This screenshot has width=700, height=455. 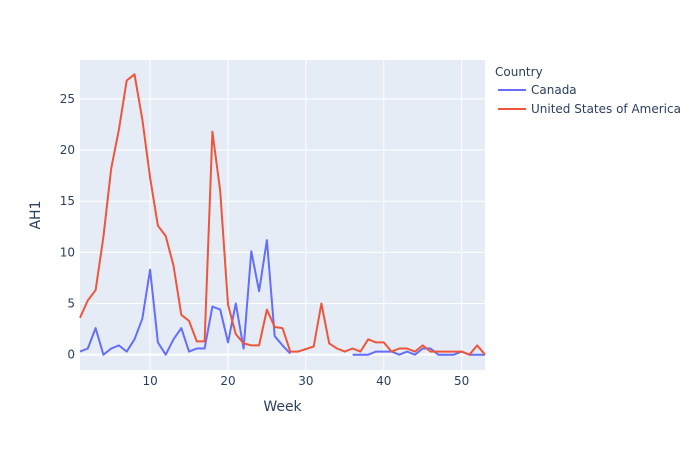 What do you see at coordinates (554, 90) in the screenshot?
I see `legend-label-canada: Canada` at bounding box center [554, 90].